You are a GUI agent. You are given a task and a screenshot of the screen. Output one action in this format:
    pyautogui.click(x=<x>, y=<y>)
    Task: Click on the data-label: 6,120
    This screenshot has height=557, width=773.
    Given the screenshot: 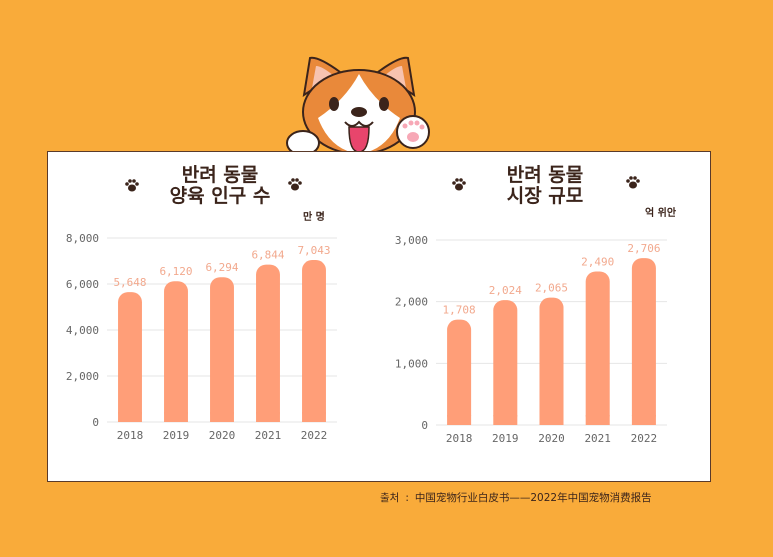 What is the action you would take?
    pyautogui.click(x=175, y=271)
    